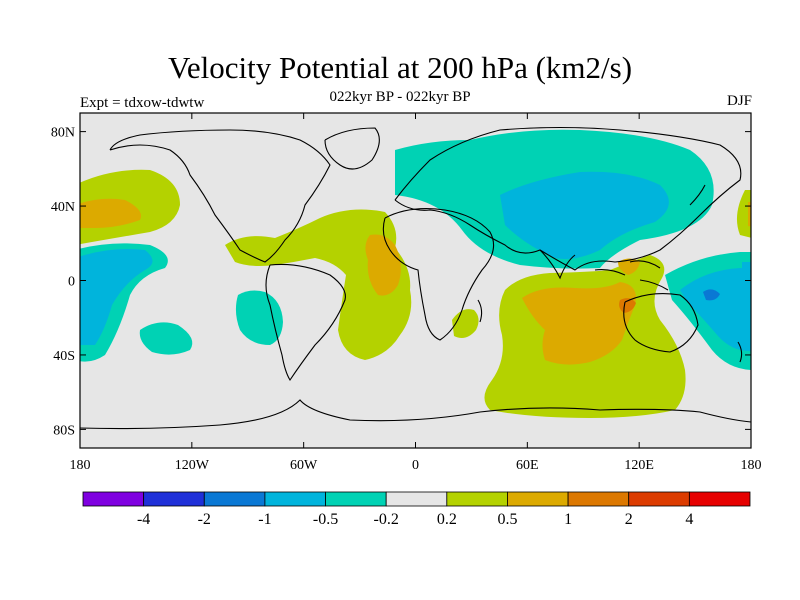 This screenshot has width=800, height=600. Describe the element at coordinates (220, 196) in the screenshot. I see `coast-north-america` at that location.